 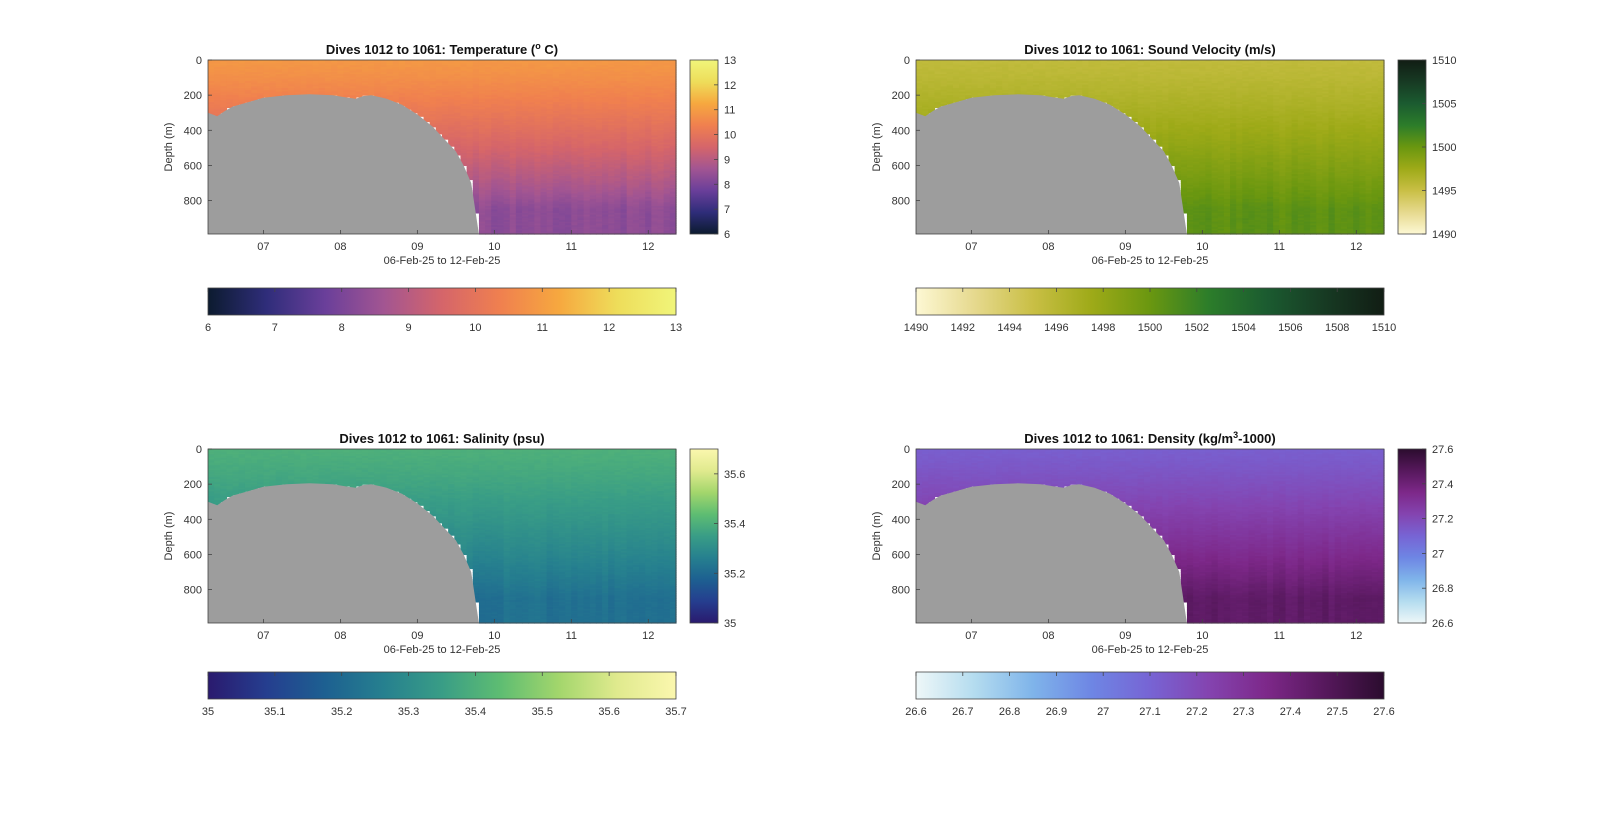 What do you see at coordinates (193, 202) in the screenshot?
I see `y-tick-label: 800` at bounding box center [193, 202].